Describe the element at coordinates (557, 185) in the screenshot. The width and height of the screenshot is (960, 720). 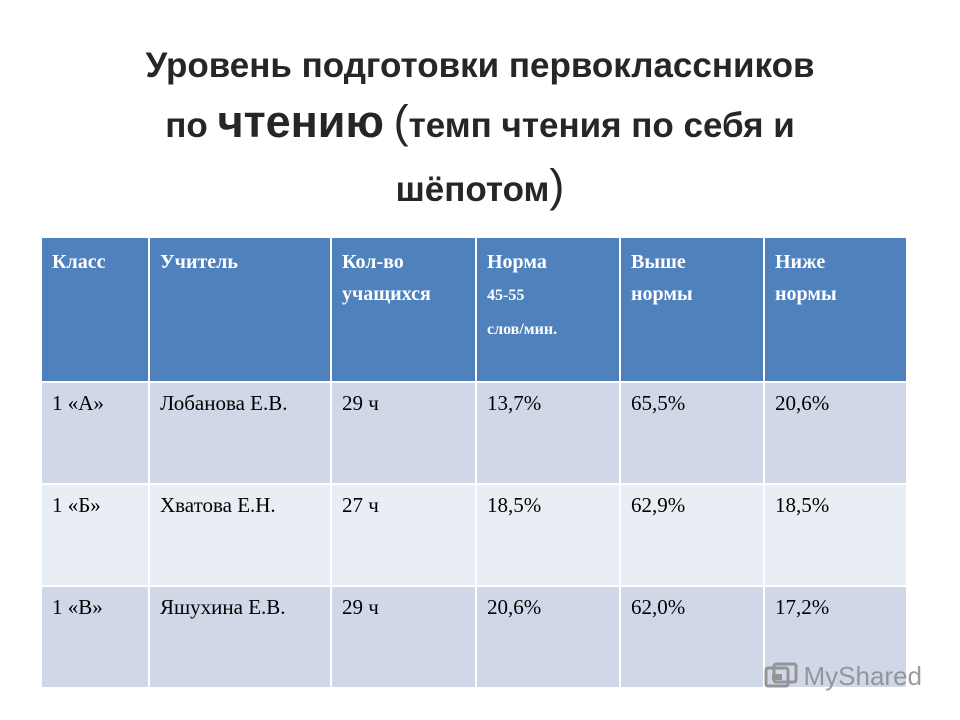
I see `title-close-paren: )` at that location.